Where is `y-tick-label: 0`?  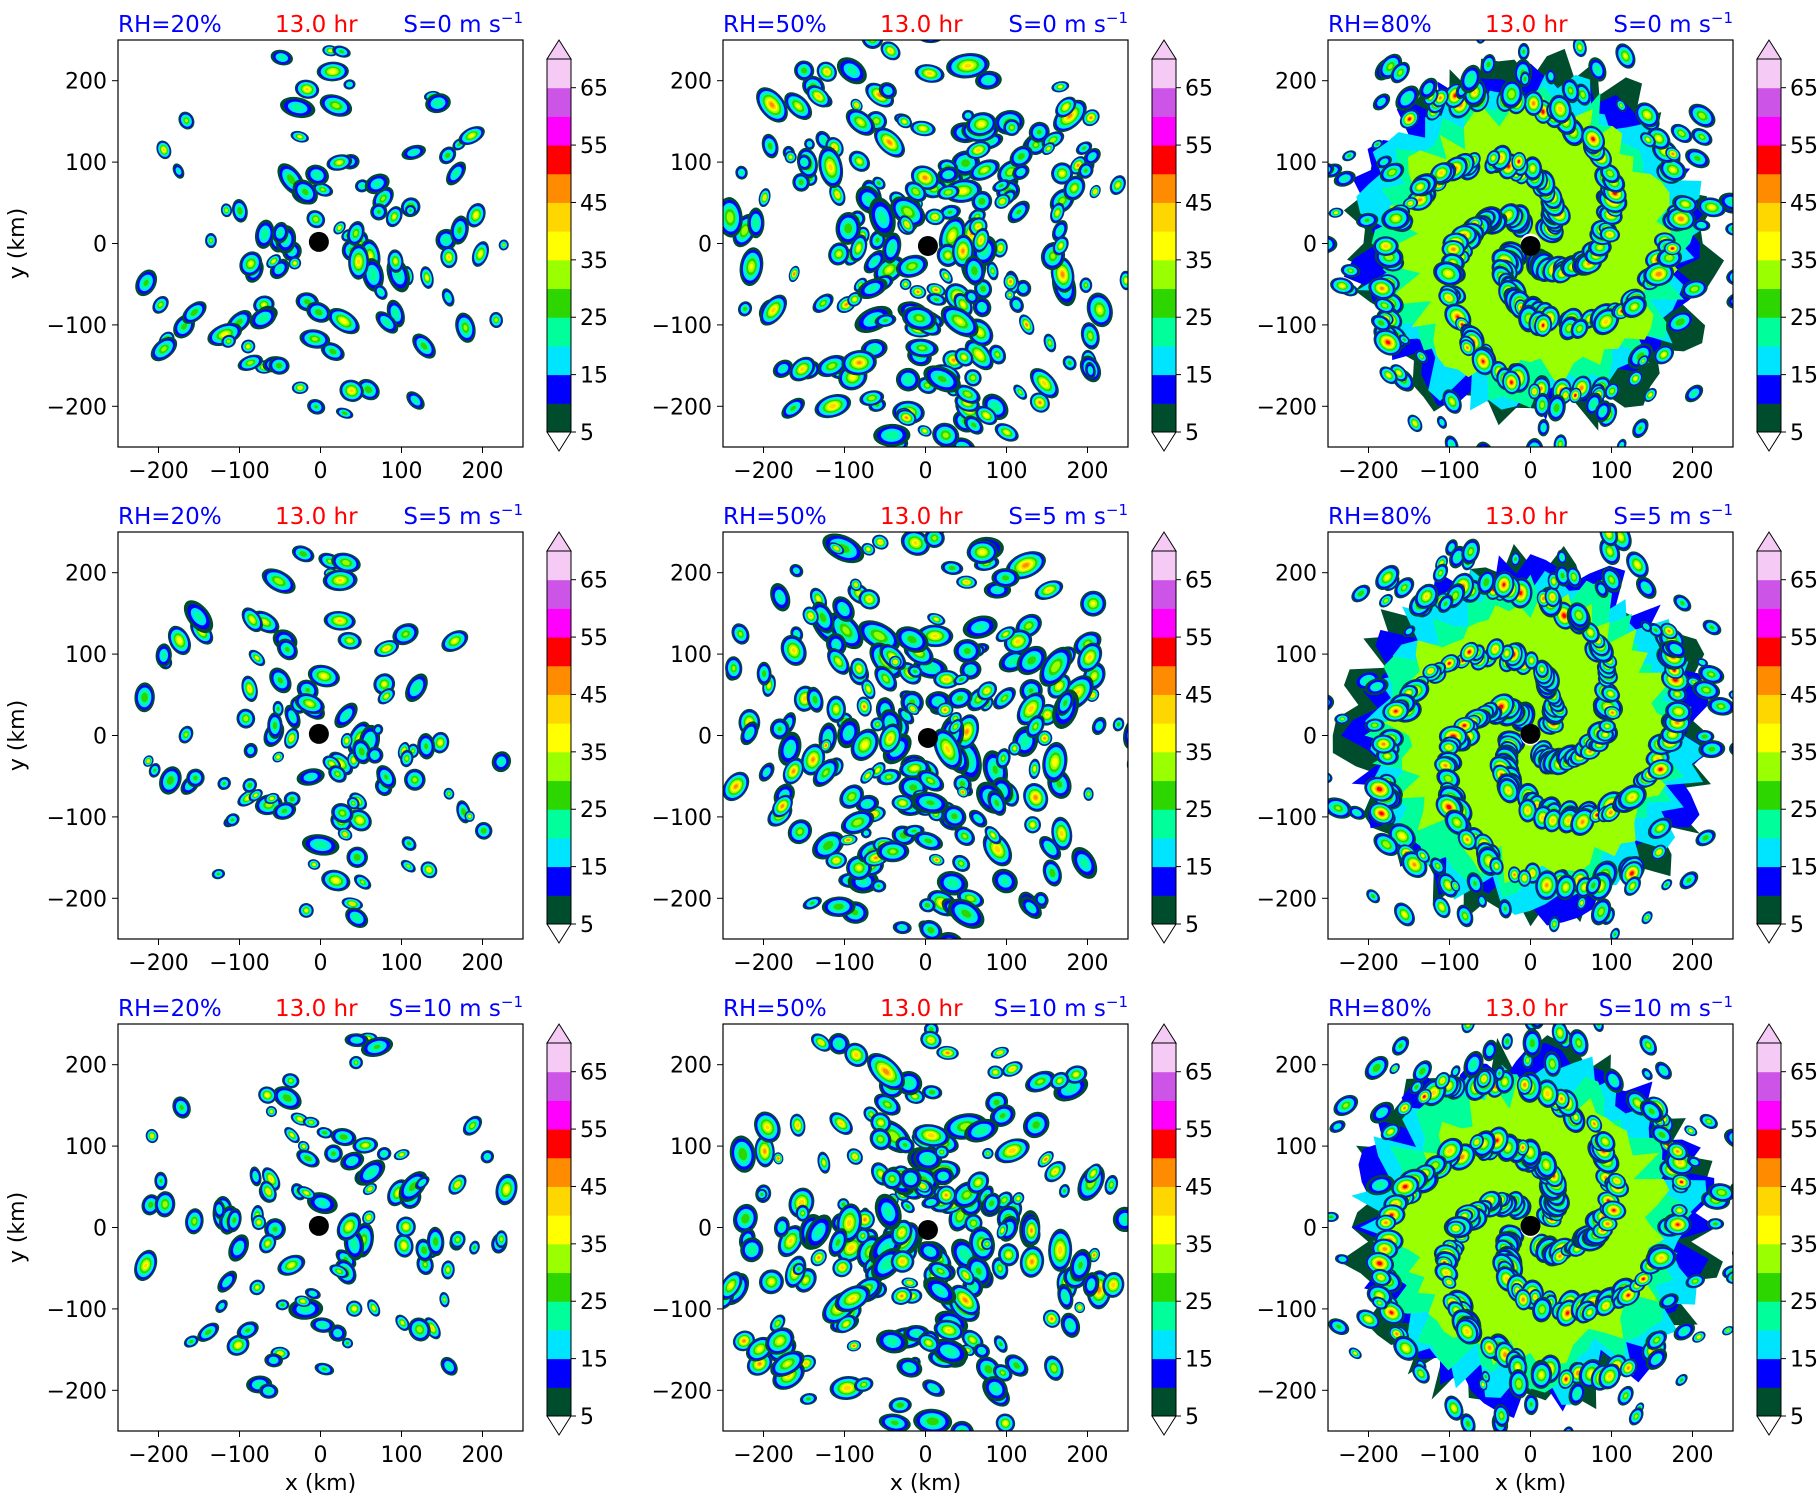
y-tick-label: 0 is located at coordinates (100, 1229).